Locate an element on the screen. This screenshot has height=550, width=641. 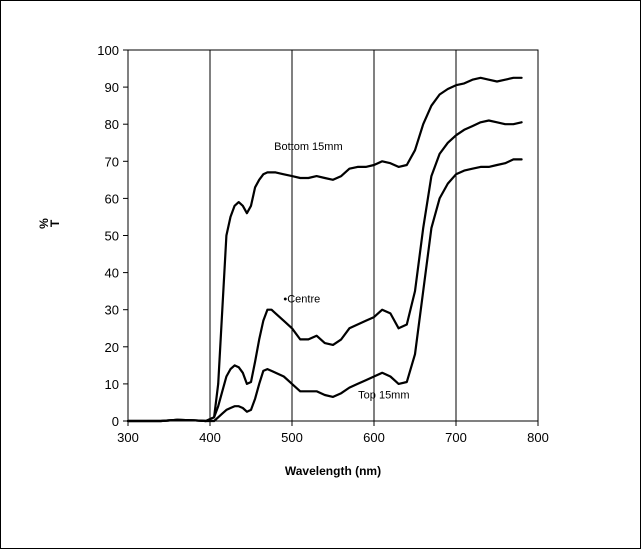
y-tick-label: 20 is located at coordinates (112, 347).